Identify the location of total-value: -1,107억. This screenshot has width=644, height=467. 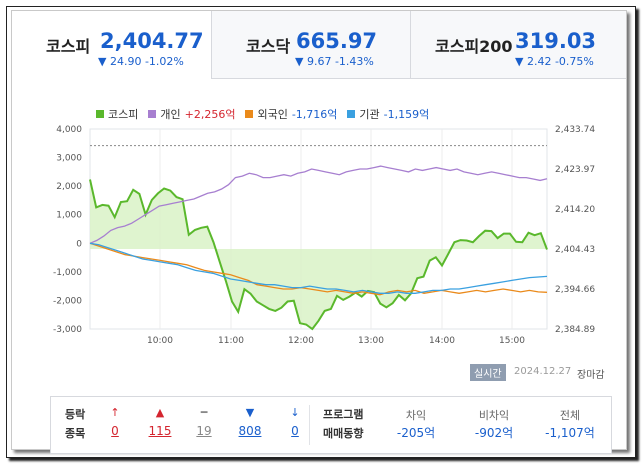
(570, 433).